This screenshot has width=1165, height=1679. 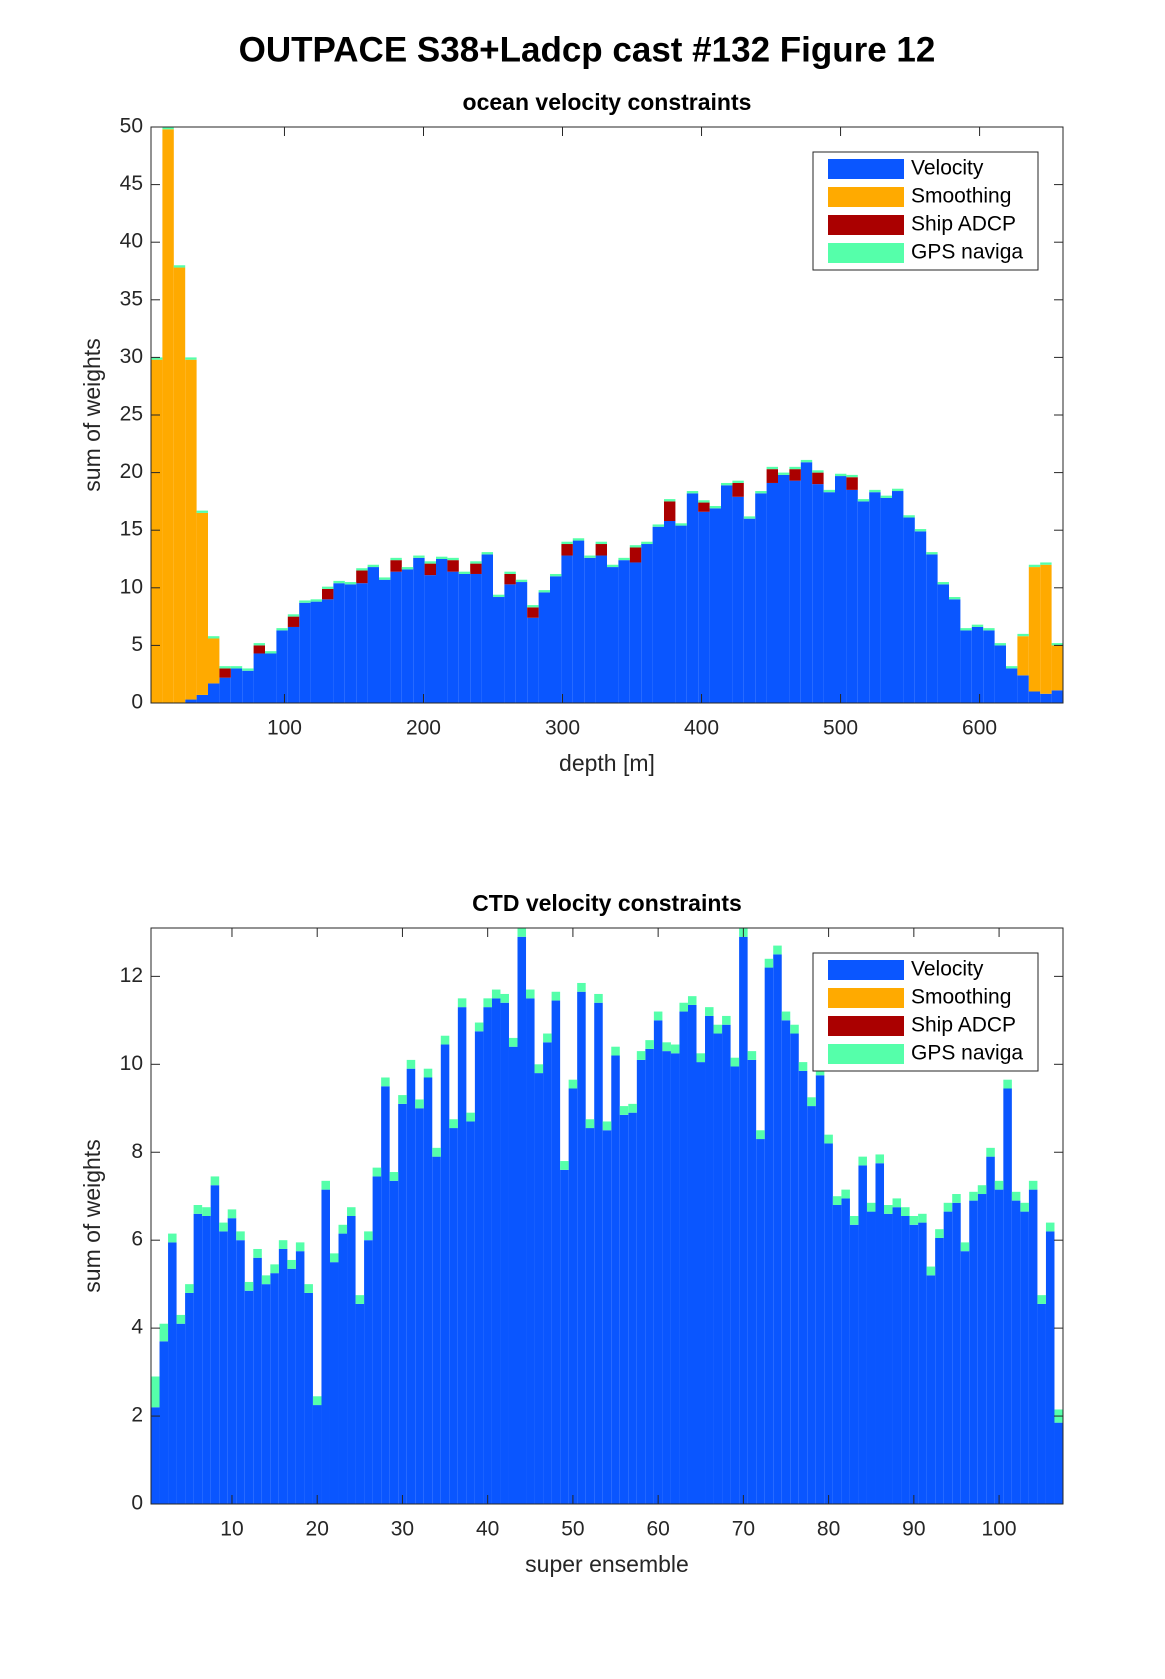 I want to click on x-tick-label: 80, so click(x=828, y=1529).